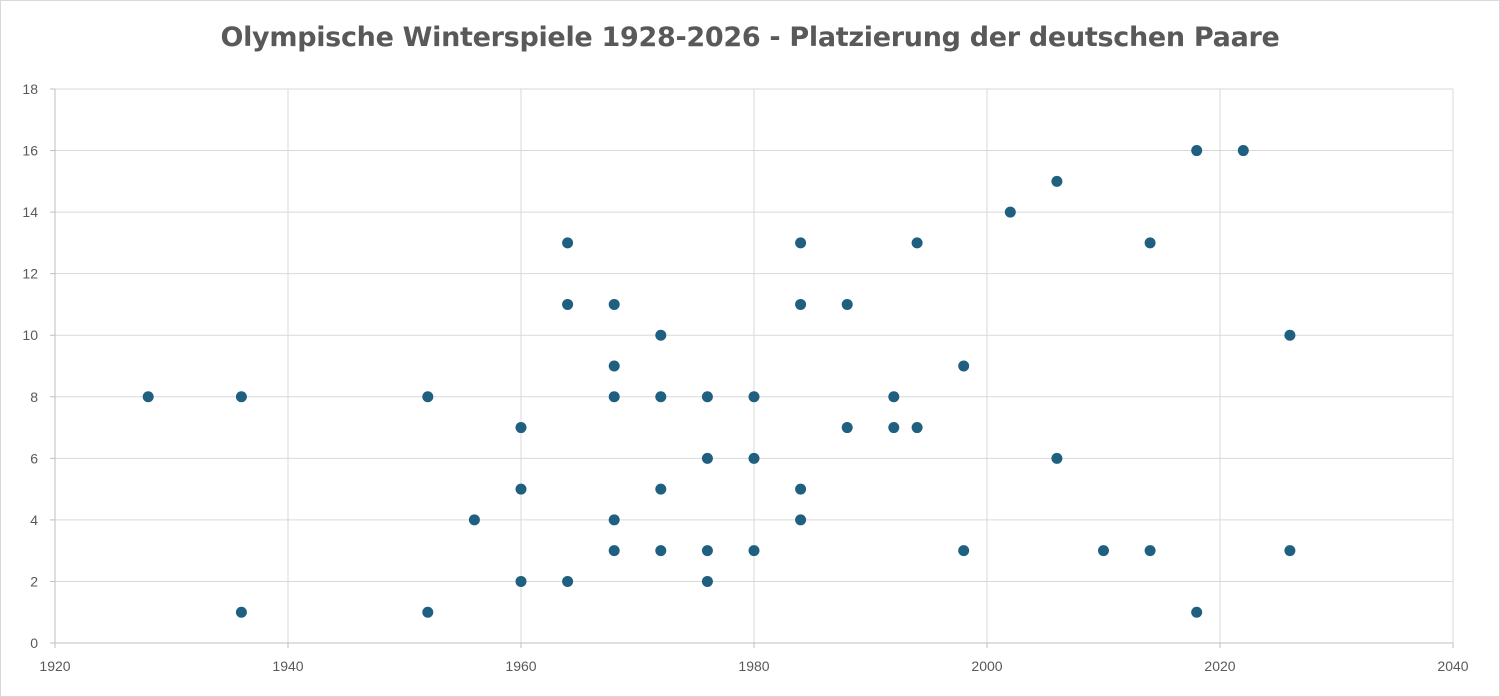  I want to click on y-tick-label: 14, so click(30, 212).